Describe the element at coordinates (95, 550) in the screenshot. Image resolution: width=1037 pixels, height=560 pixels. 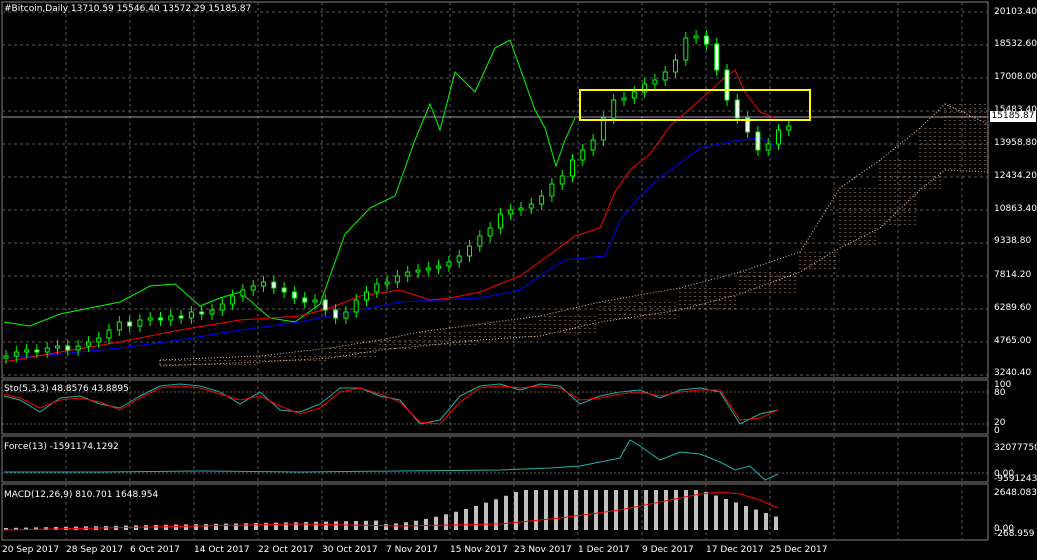
I see `date-label: 28 Sep 2017` at that location.